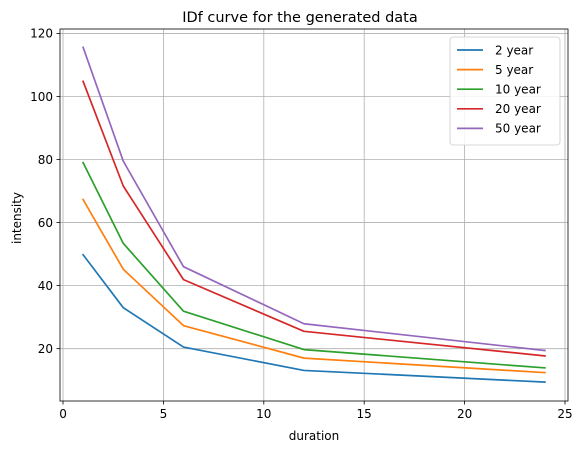 This screenshot has height=453, width=577. What do you see at coordinates (17, 218) in the screenshot?
I see `y-axis-label: intensity` at bounding box center [17, 218].